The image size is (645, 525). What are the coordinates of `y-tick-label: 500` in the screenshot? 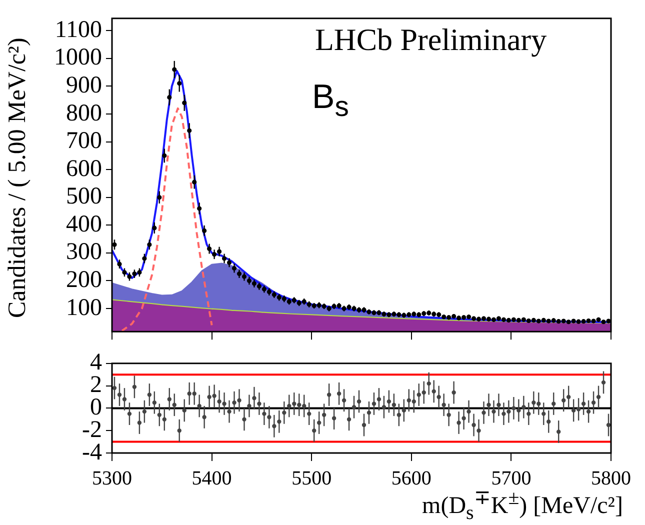 It's located at (84, 197).